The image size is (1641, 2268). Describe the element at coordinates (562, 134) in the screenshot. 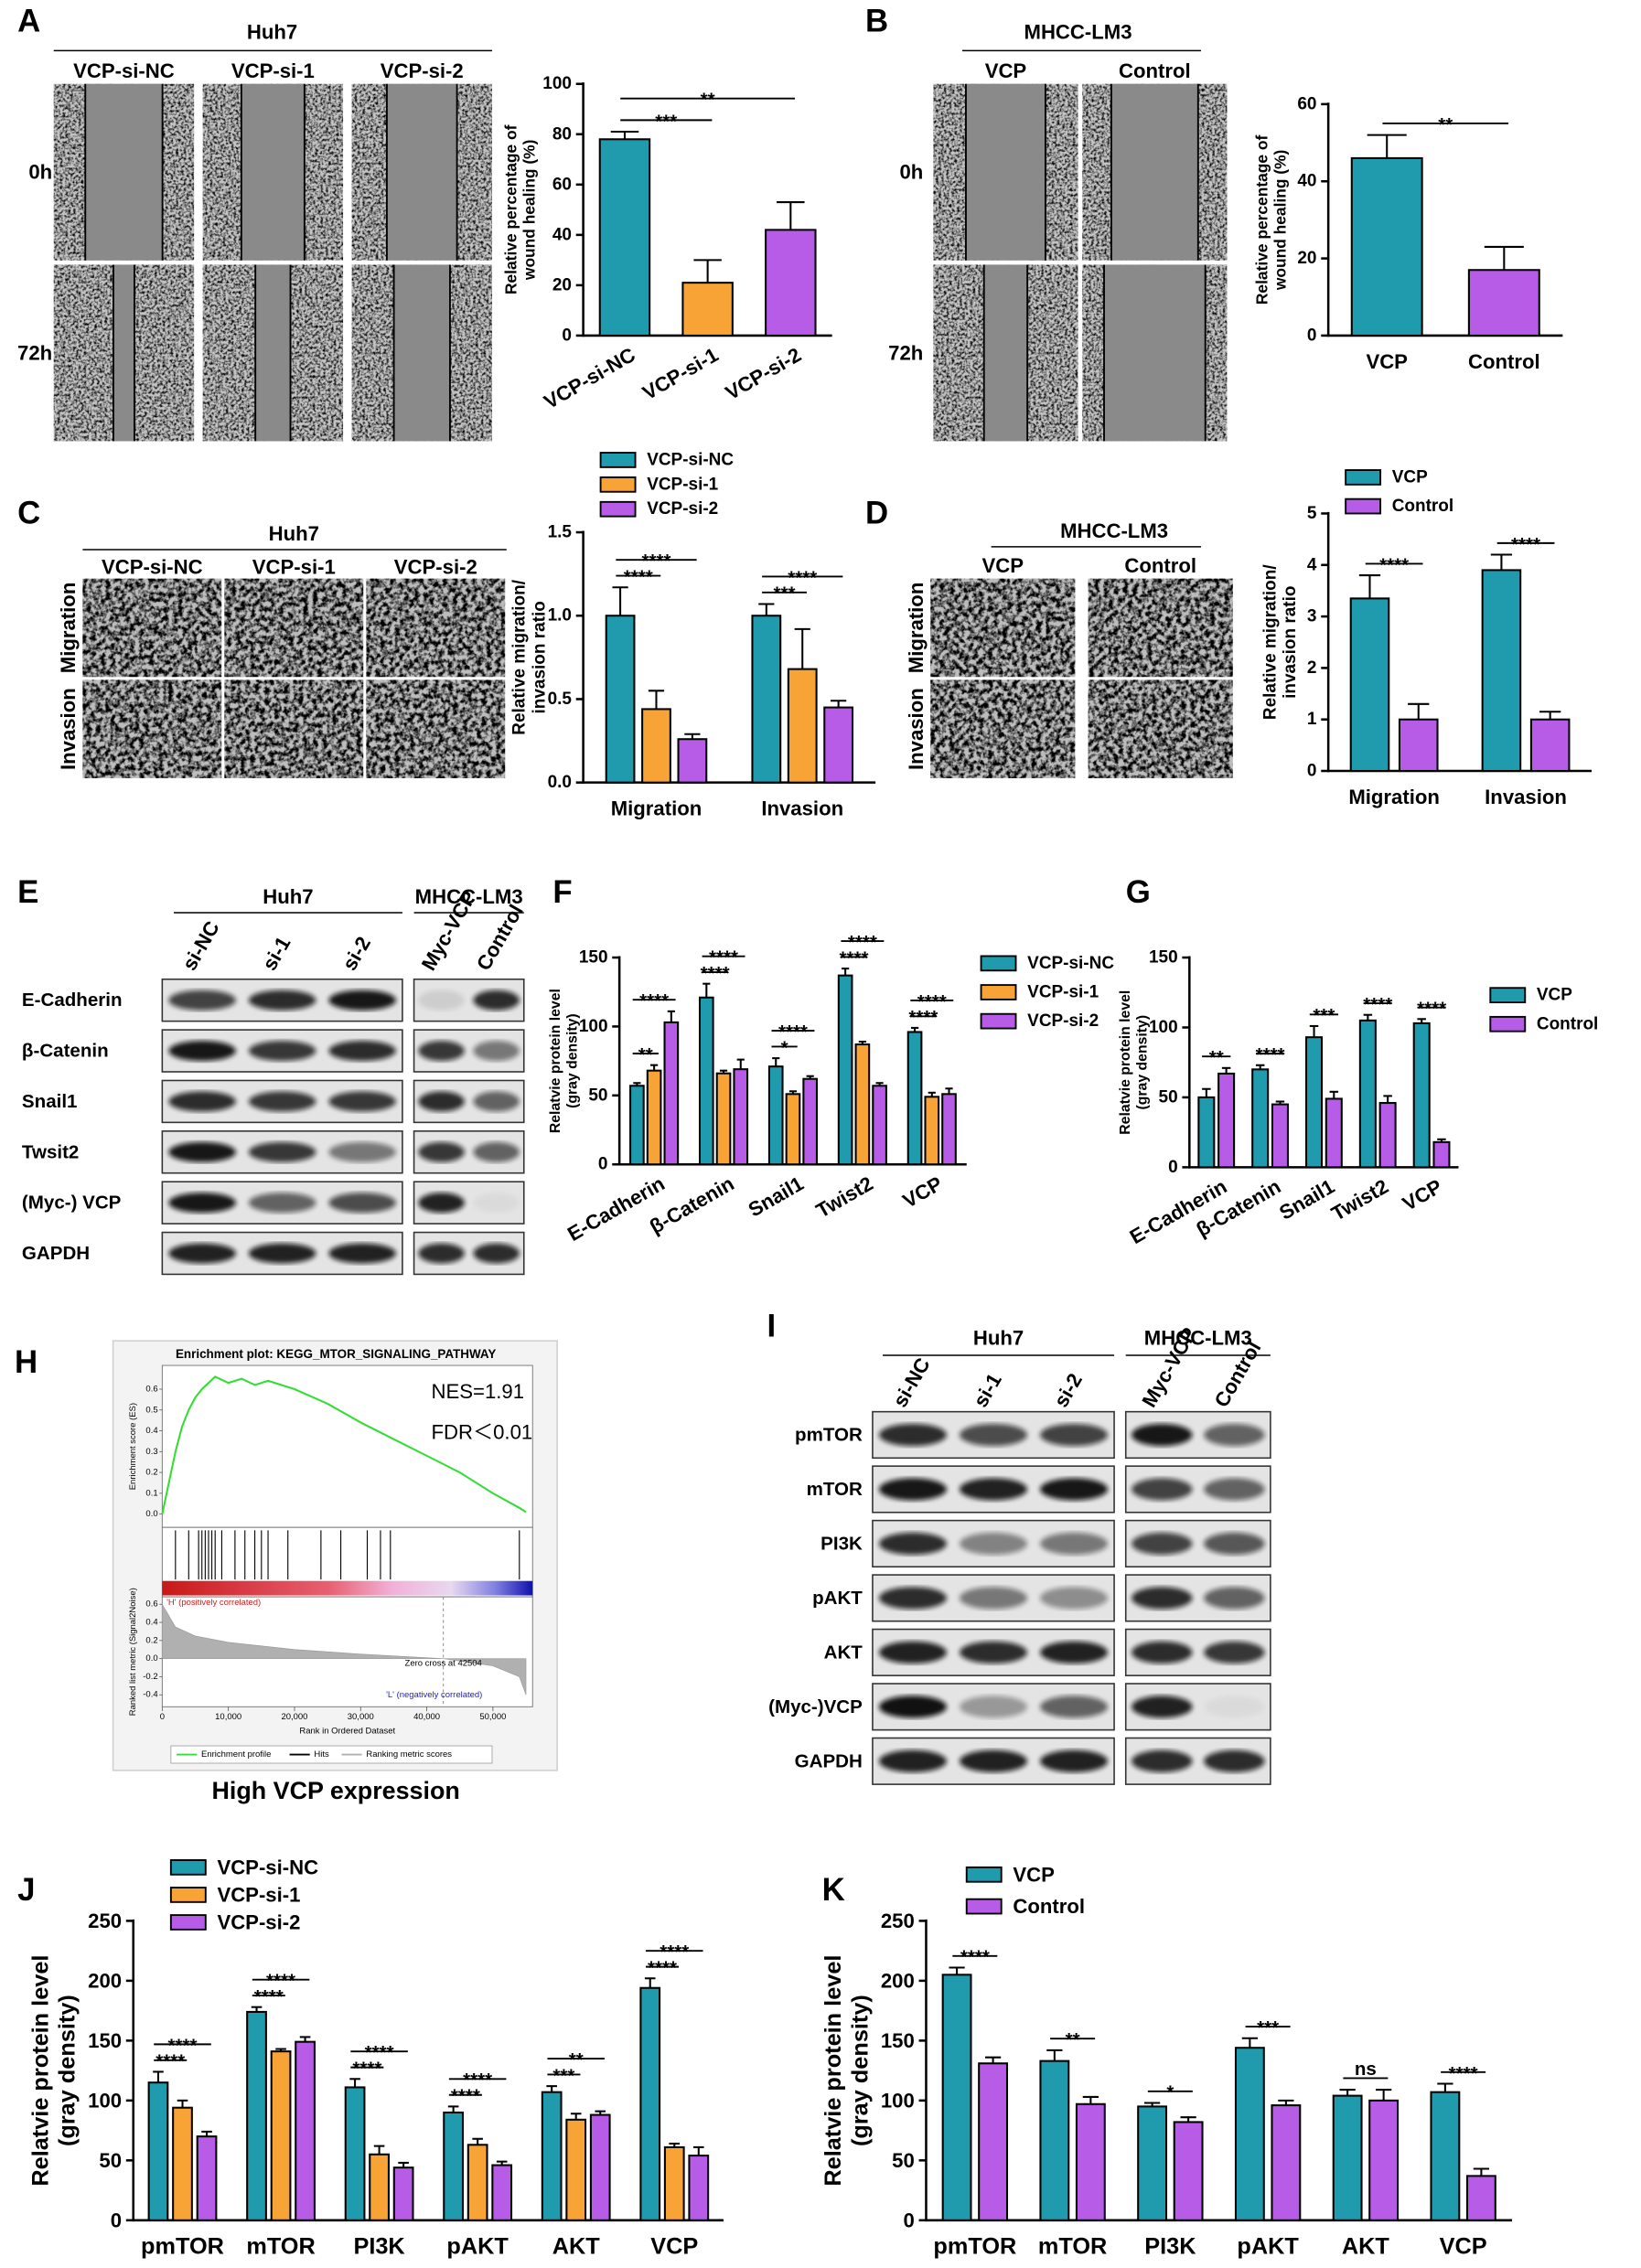

I see `y-tick-label: 80` at that location.